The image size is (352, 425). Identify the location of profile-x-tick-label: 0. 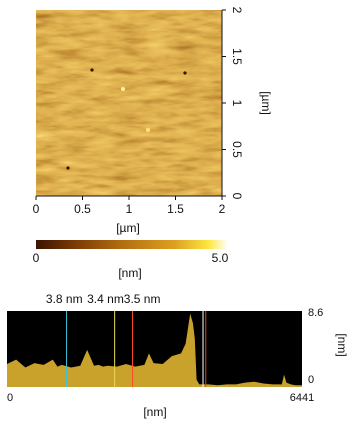
(10, 398).